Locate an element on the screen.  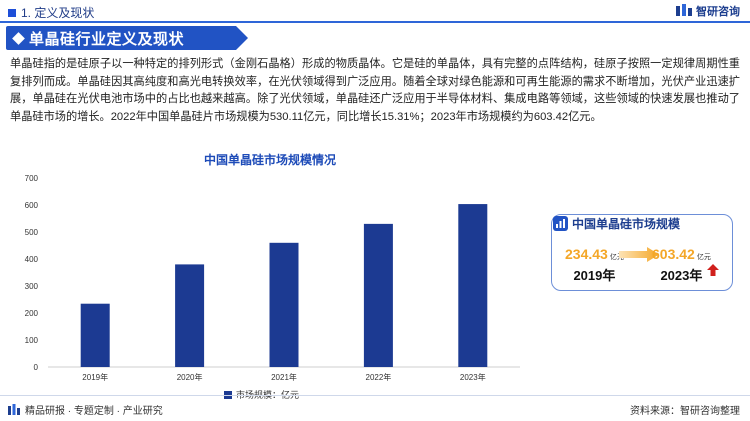
section-square-icon is located at coordinates (12, 12).